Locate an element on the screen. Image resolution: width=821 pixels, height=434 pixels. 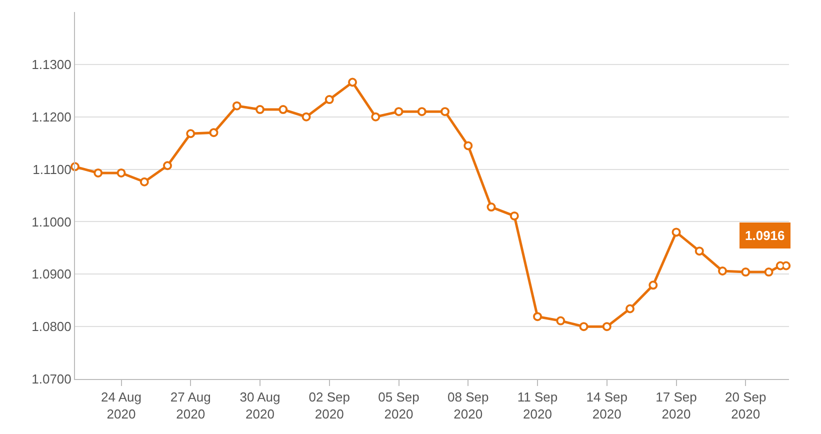
y-tick-label: 1.1000 is located at coordinates (52, 222).